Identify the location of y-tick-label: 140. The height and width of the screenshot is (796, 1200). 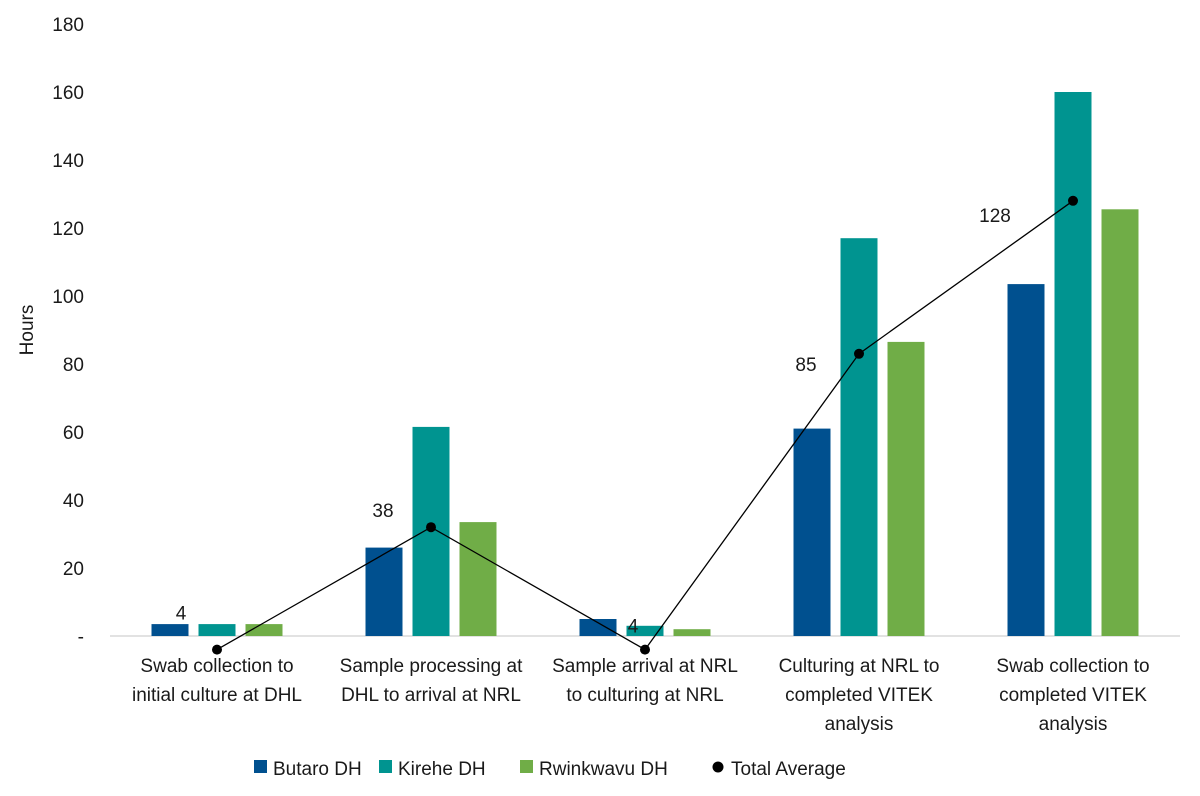
(68, 161).